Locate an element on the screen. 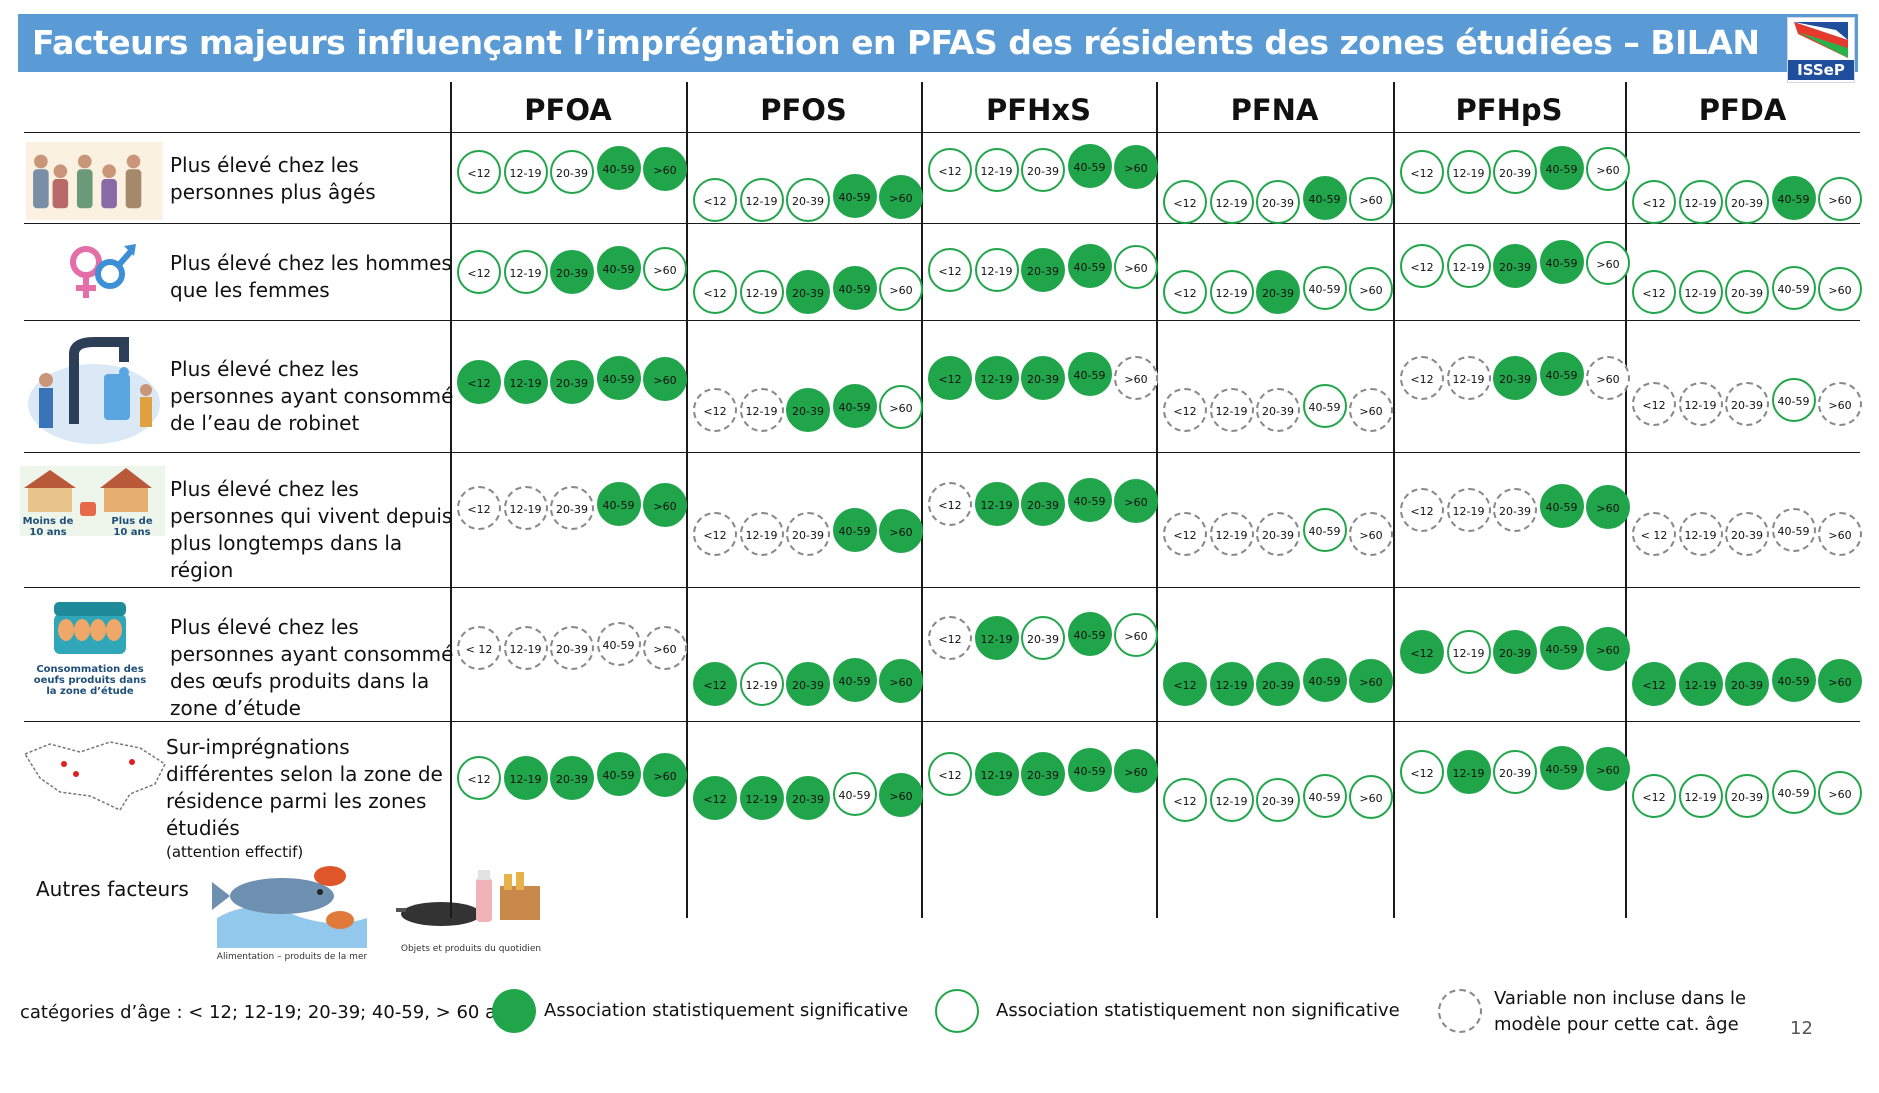  logo-text: ISSeP is located at coordinates (1821, 70).